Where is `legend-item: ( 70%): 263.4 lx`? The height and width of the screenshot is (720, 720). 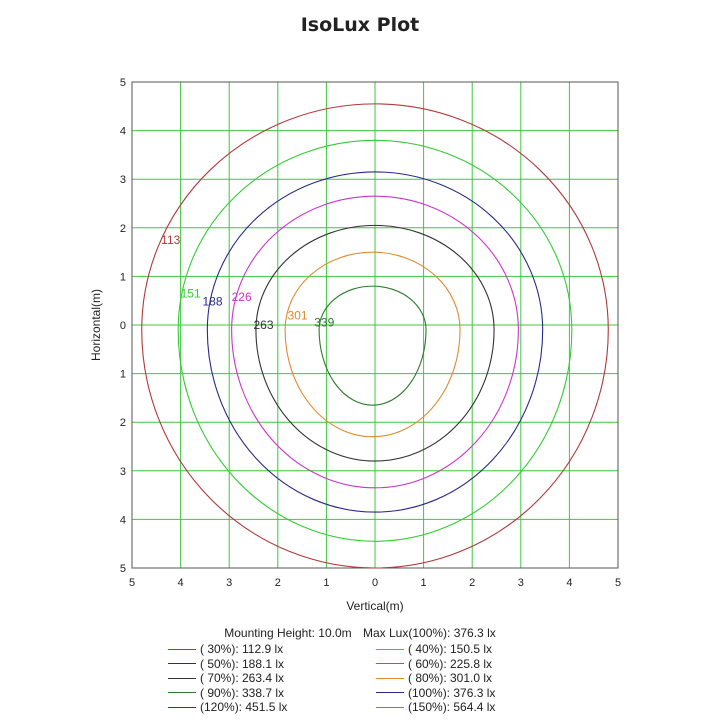
legend-item: ( 70%): 263.4 lx is located at coordinates (272, 678).